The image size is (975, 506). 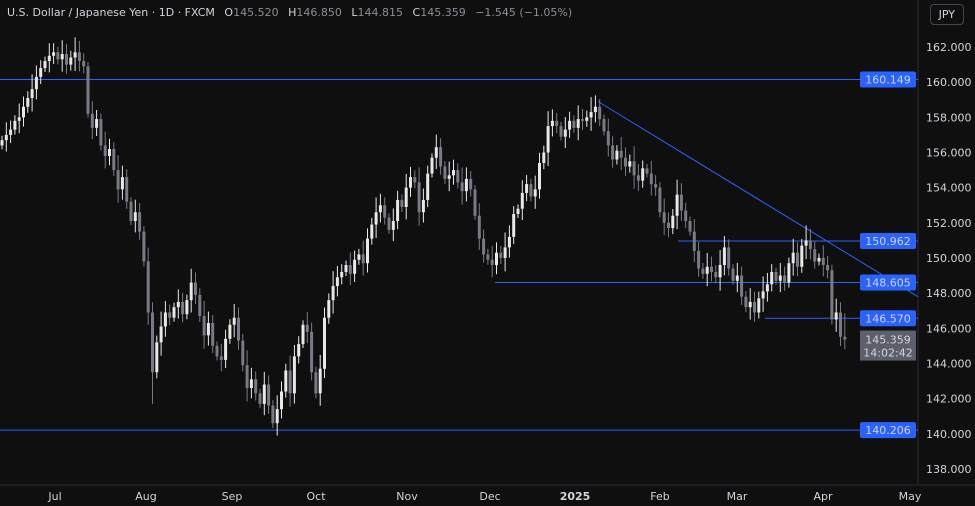 I want to click on bar-countdown: 14:02:42, so click(x=887, y=353).